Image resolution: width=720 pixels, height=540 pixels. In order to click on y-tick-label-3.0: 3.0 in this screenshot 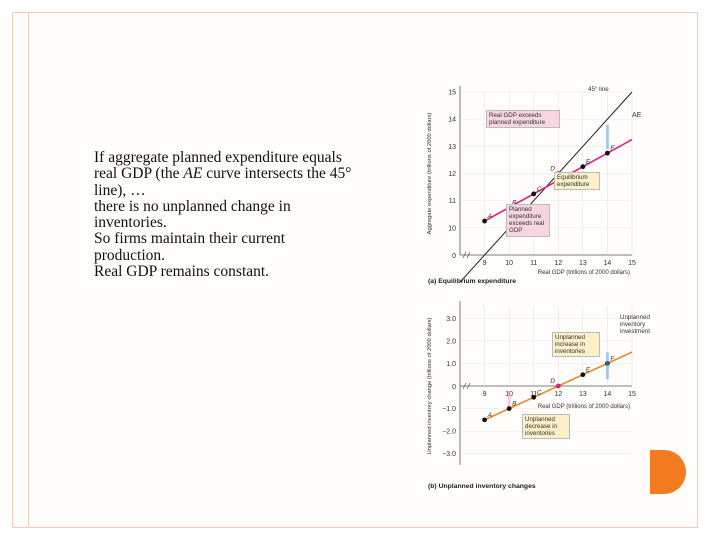, I will do `click(451, 319)`.